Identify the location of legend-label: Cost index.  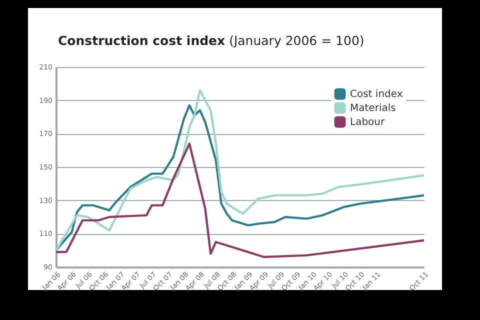
(376, 94).